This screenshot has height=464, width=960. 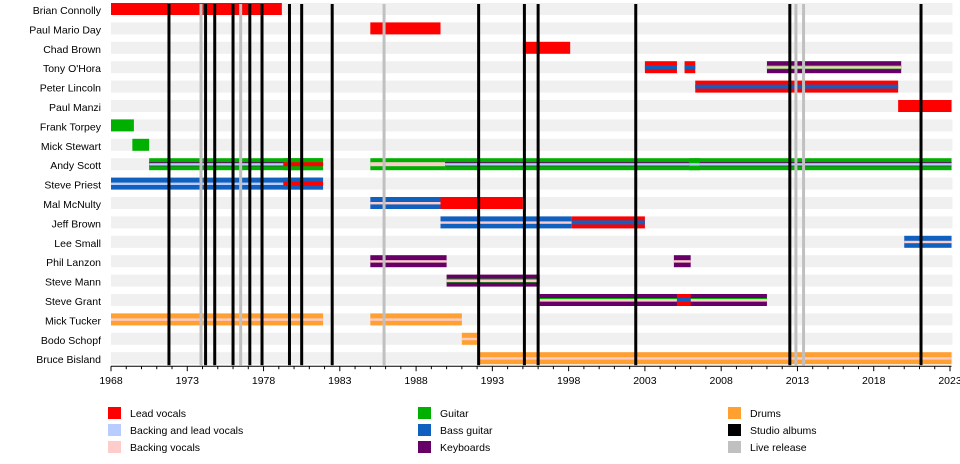 I want to click on x-tick-label: 1993, so click(x=493, y=381).